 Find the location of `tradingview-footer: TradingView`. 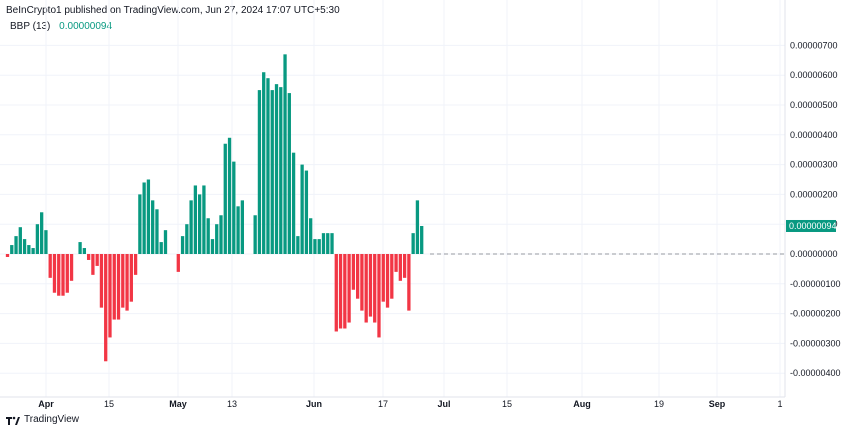

tradingview-footer: TradingView is located at coordinates (42, 419).